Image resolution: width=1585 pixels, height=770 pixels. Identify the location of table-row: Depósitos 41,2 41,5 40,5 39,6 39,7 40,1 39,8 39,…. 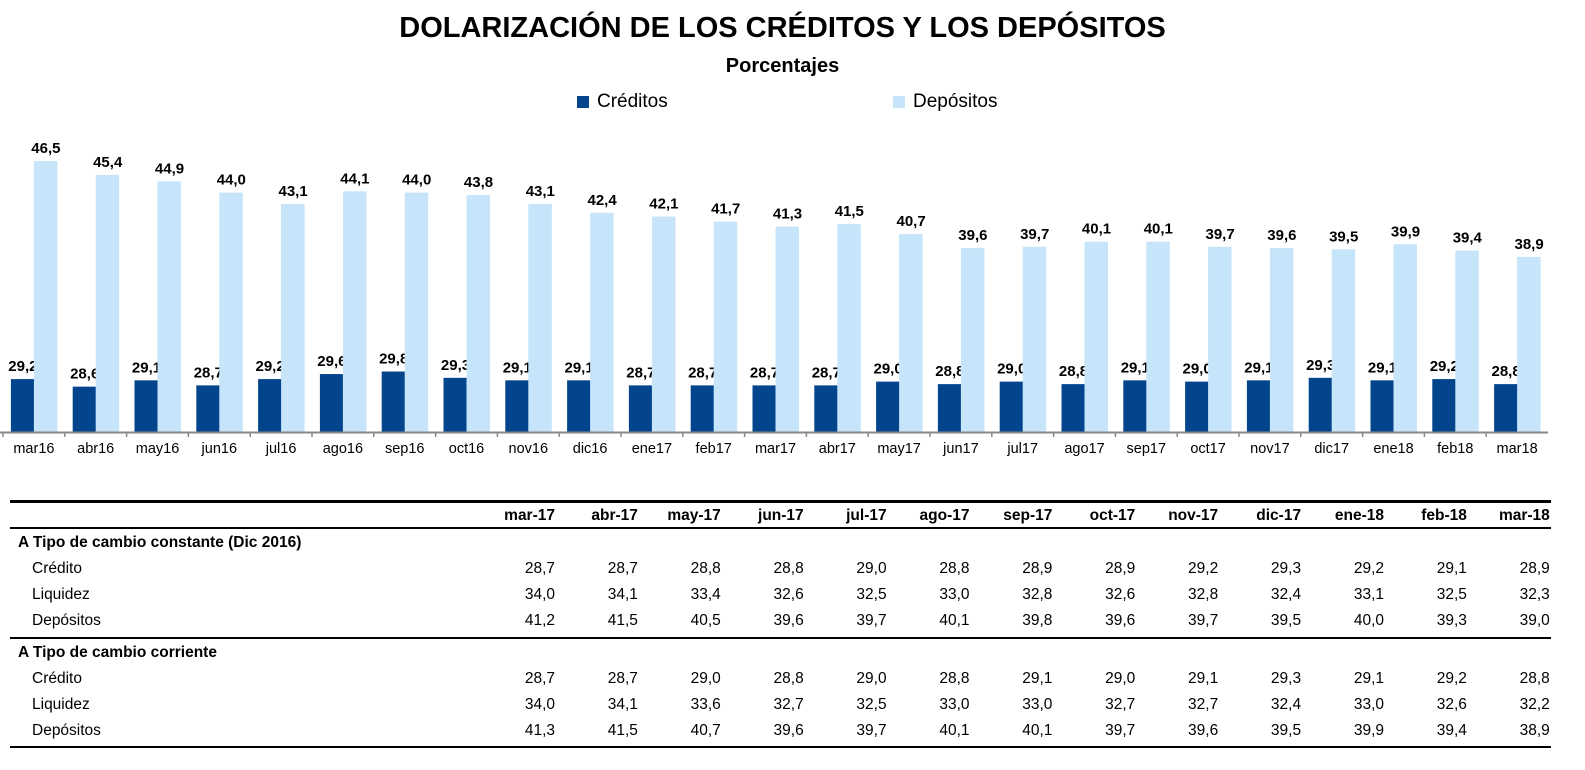
(780, 621).